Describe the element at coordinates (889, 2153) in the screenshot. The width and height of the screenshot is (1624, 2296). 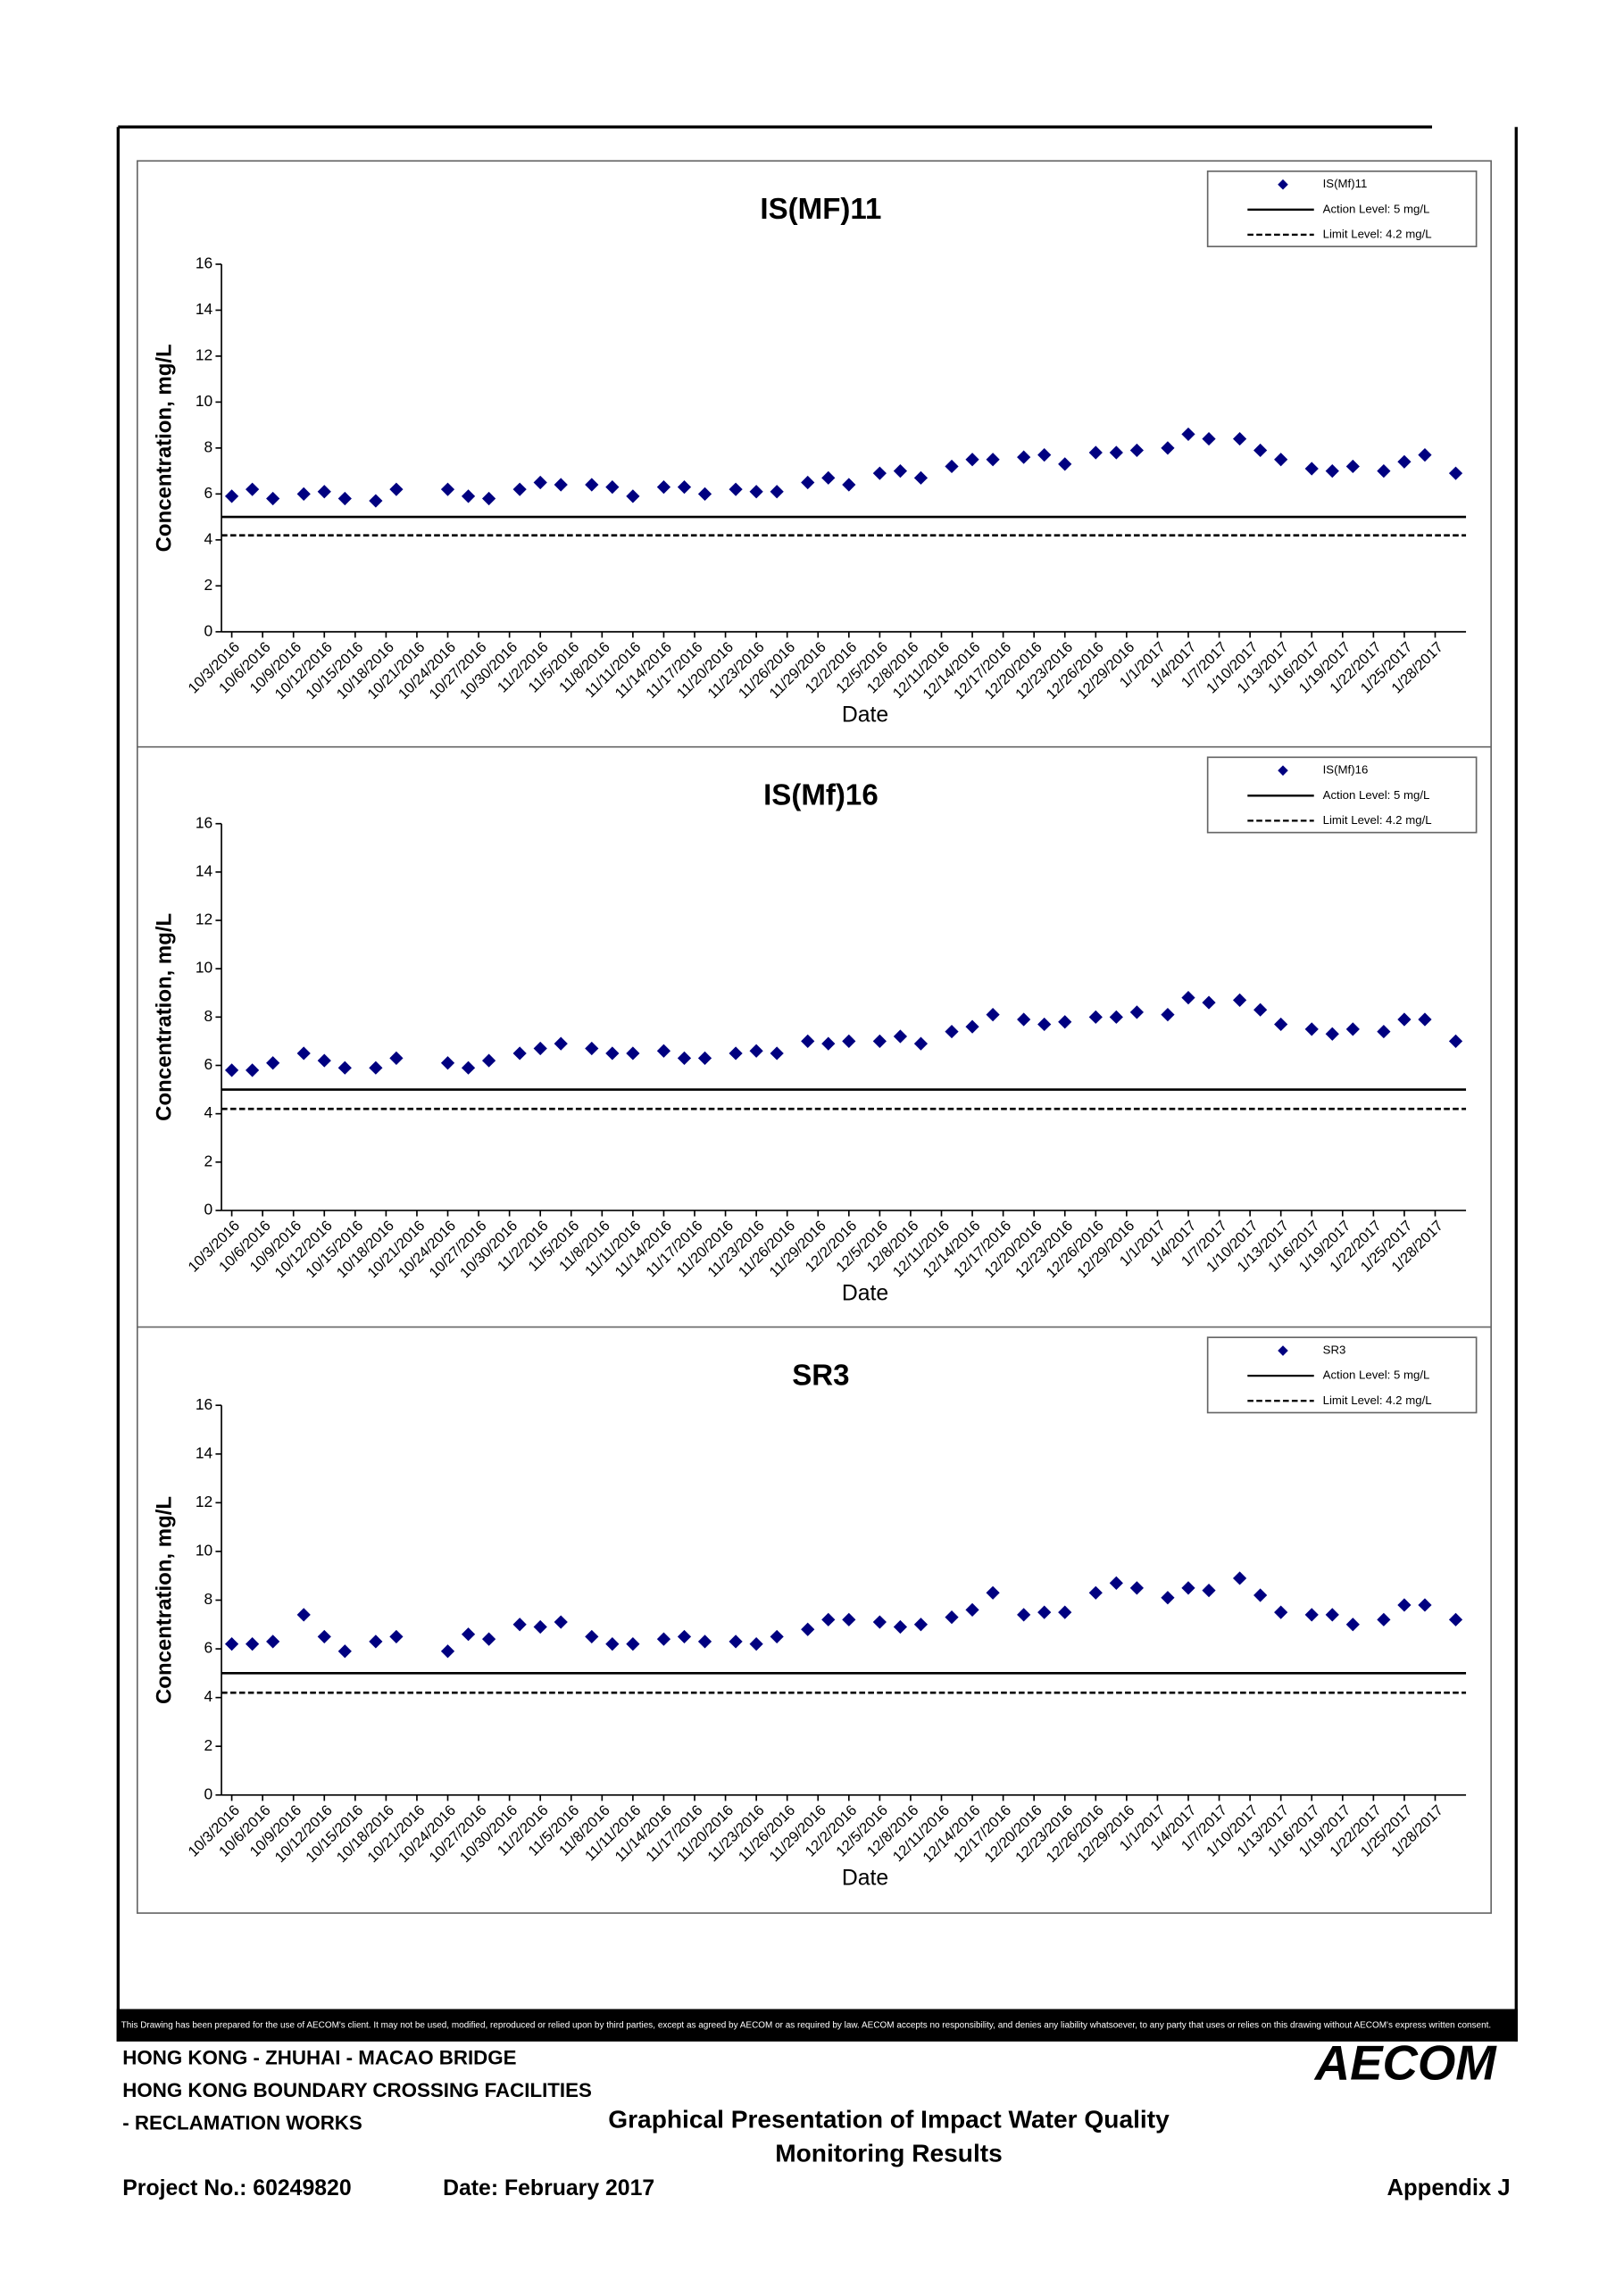
I see `drawing-title: Monitoring Results` at that location.